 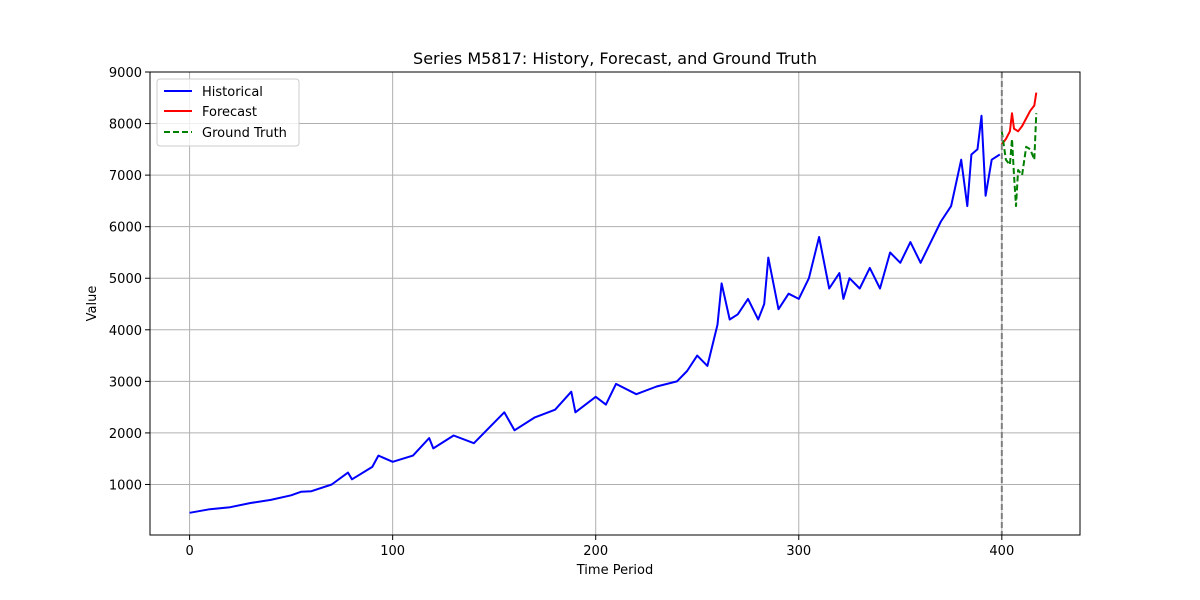 I want to click on y-axis-label: Value, so click(x=92, y=304).